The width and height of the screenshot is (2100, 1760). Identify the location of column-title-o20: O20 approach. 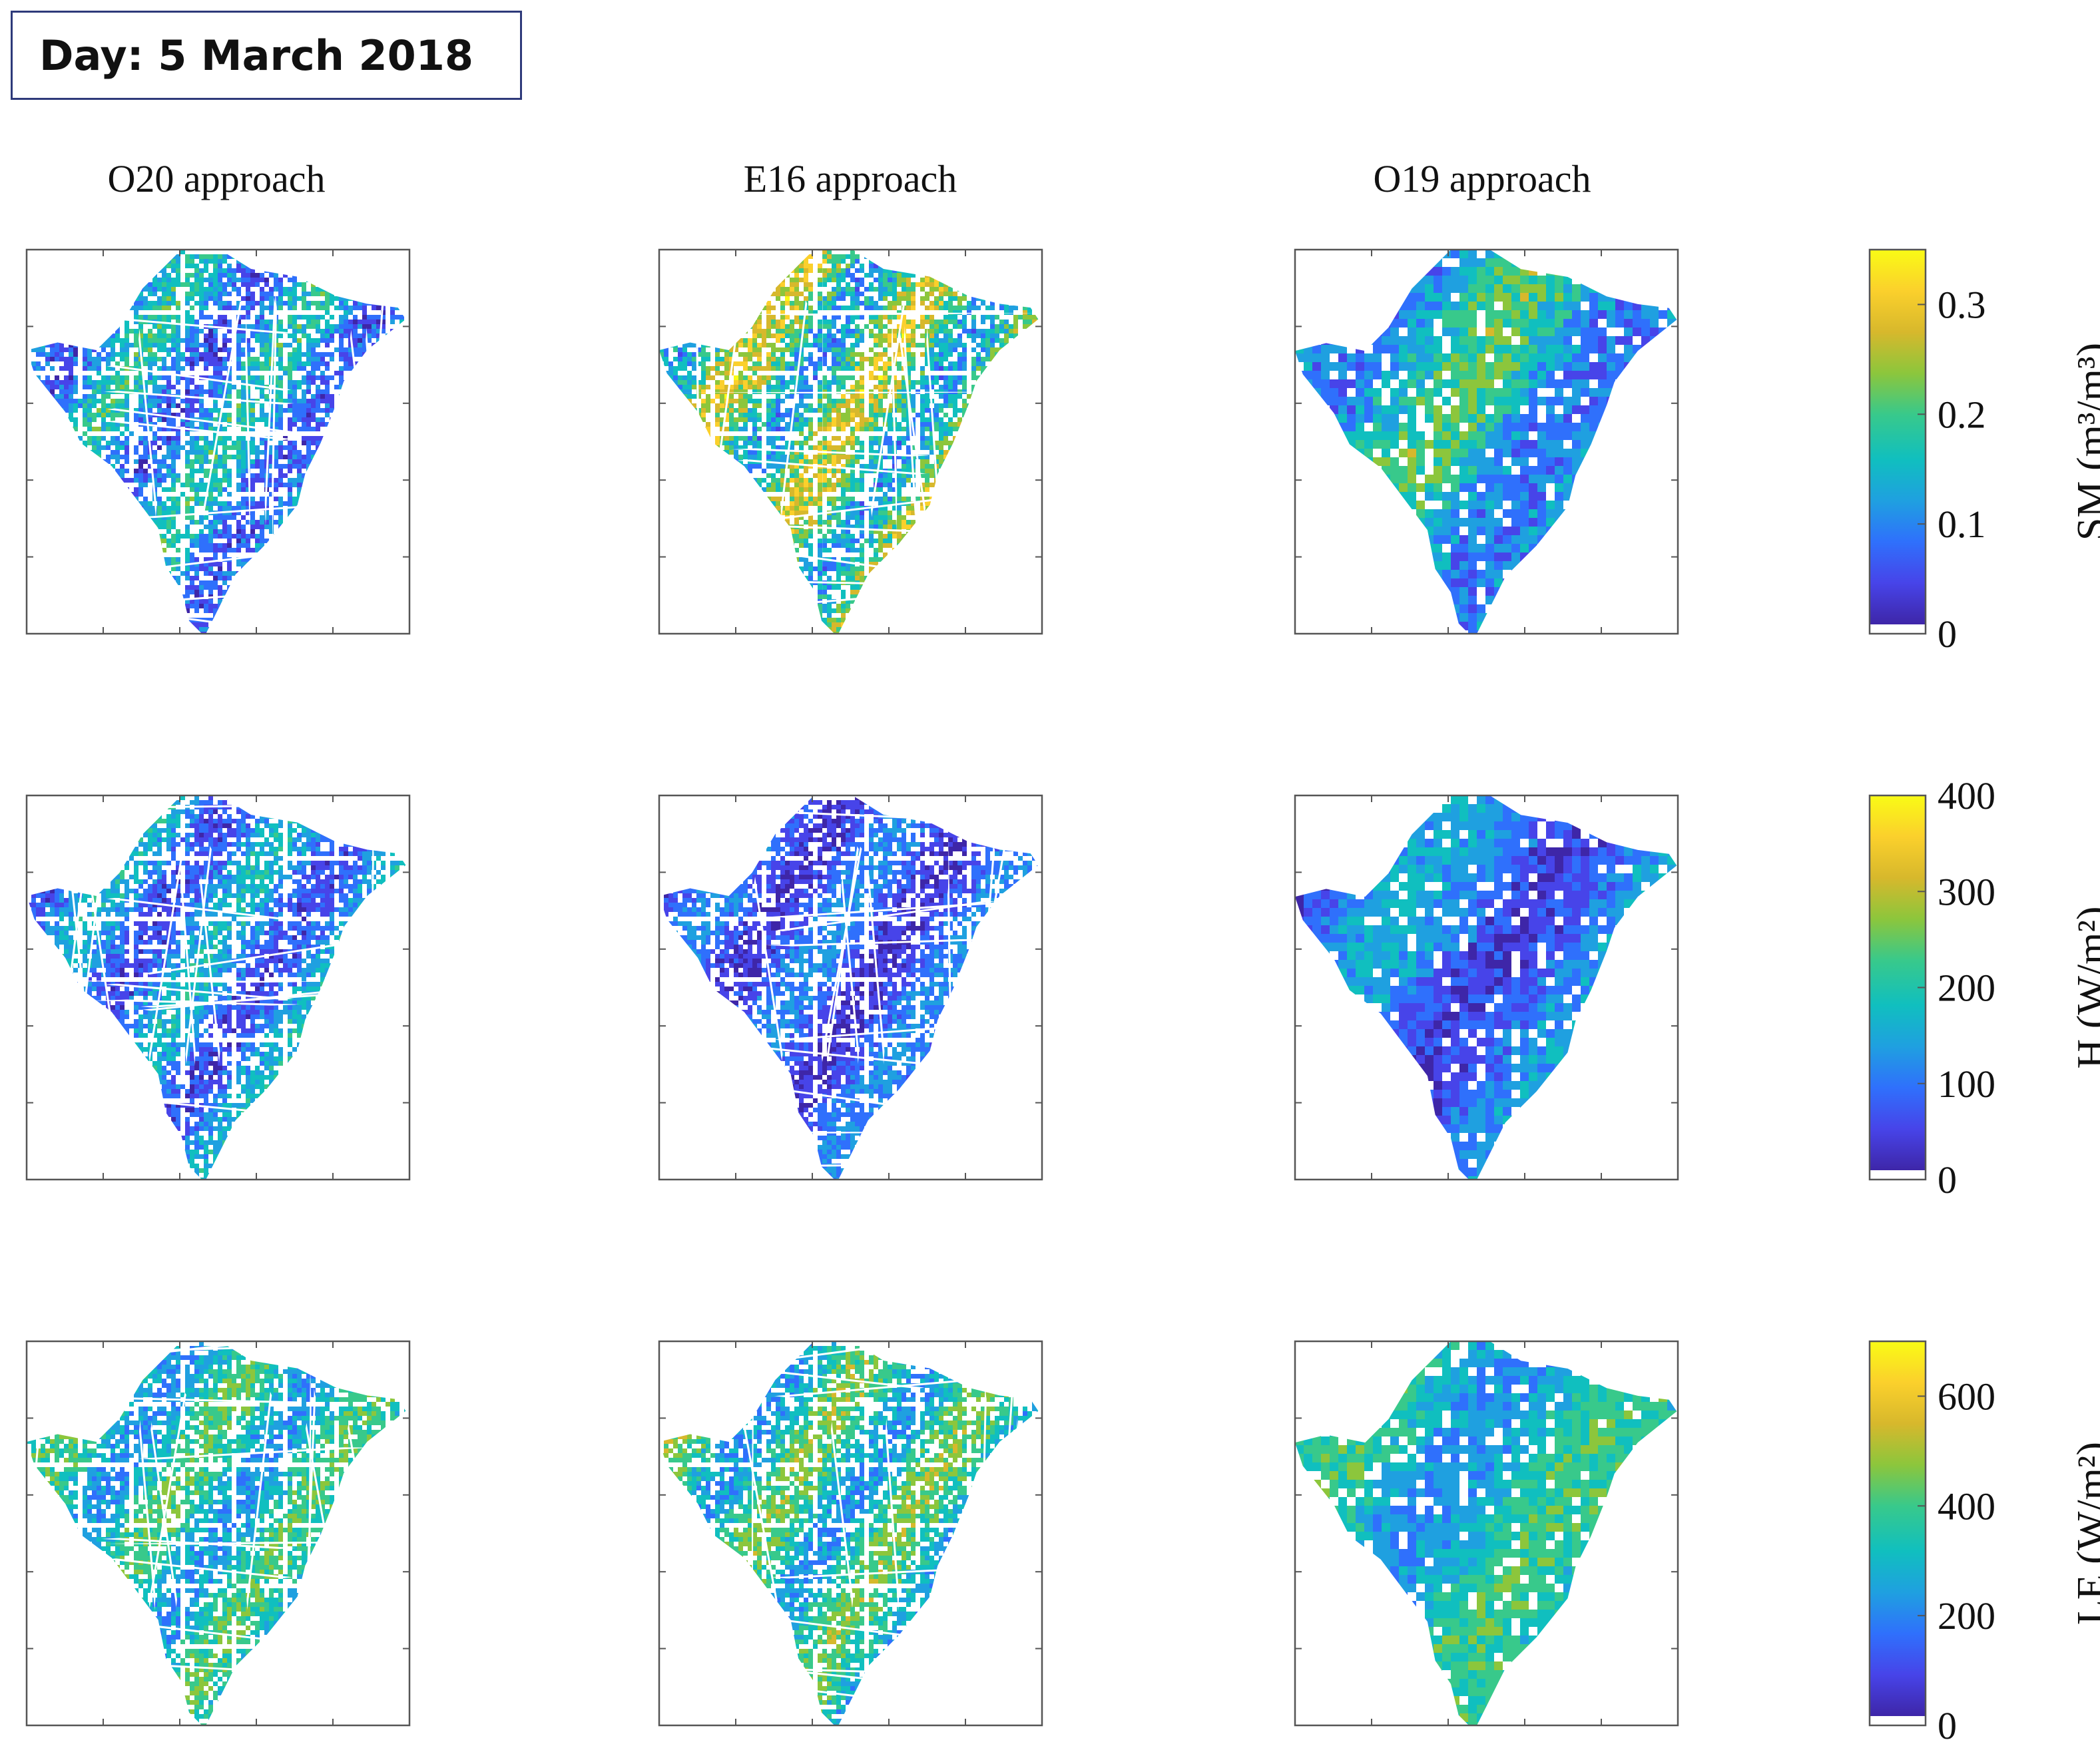
(216, 178).